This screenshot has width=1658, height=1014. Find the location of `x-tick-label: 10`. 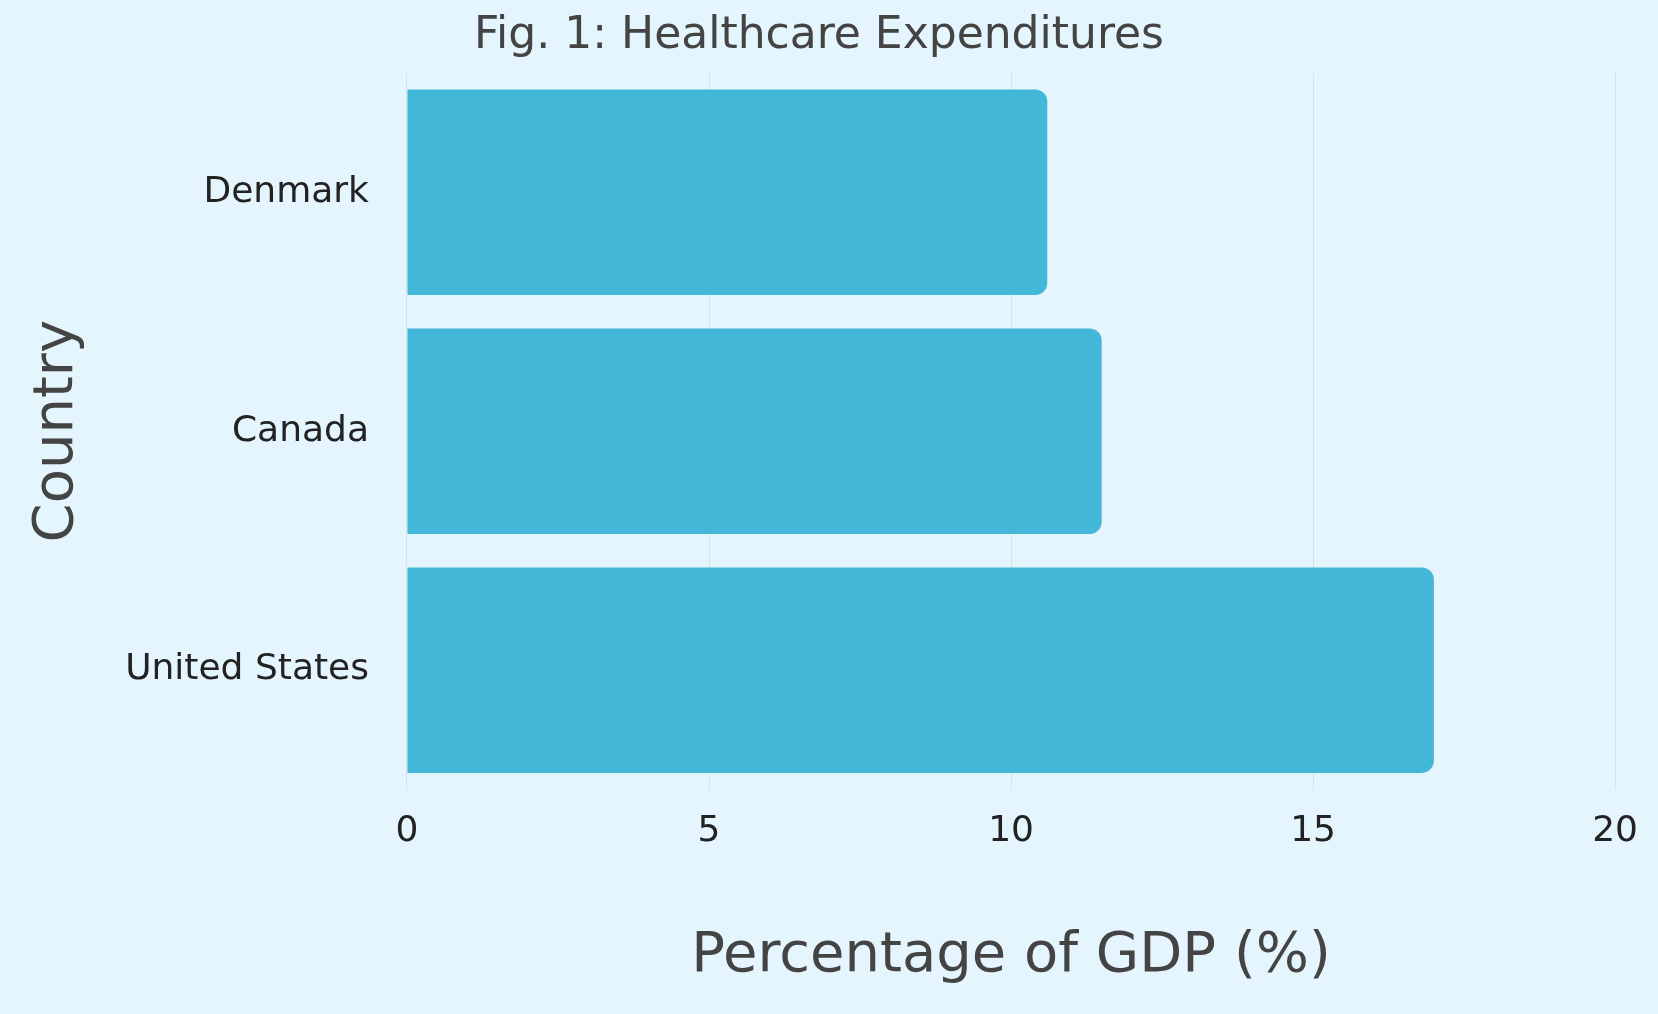

x-tick-label: 10 is located at coordinates (1011, 828).